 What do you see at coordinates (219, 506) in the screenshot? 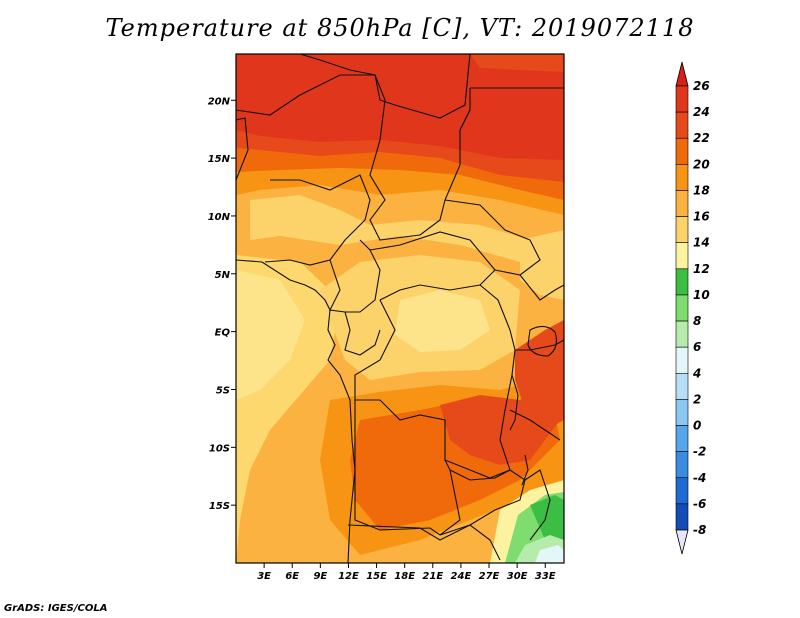
I see `y-tick-label: 15S` at bounding box center [219, 506].